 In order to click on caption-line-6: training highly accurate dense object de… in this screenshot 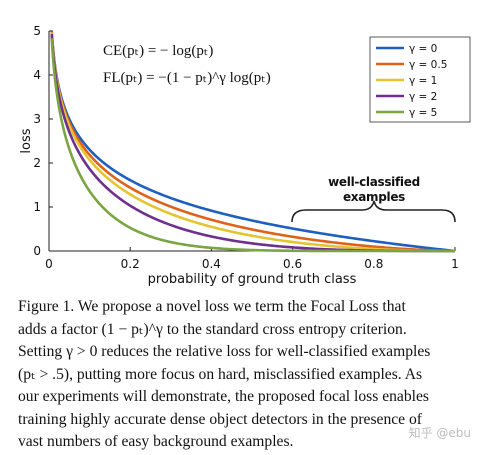, I will do `click(220, 419)`.